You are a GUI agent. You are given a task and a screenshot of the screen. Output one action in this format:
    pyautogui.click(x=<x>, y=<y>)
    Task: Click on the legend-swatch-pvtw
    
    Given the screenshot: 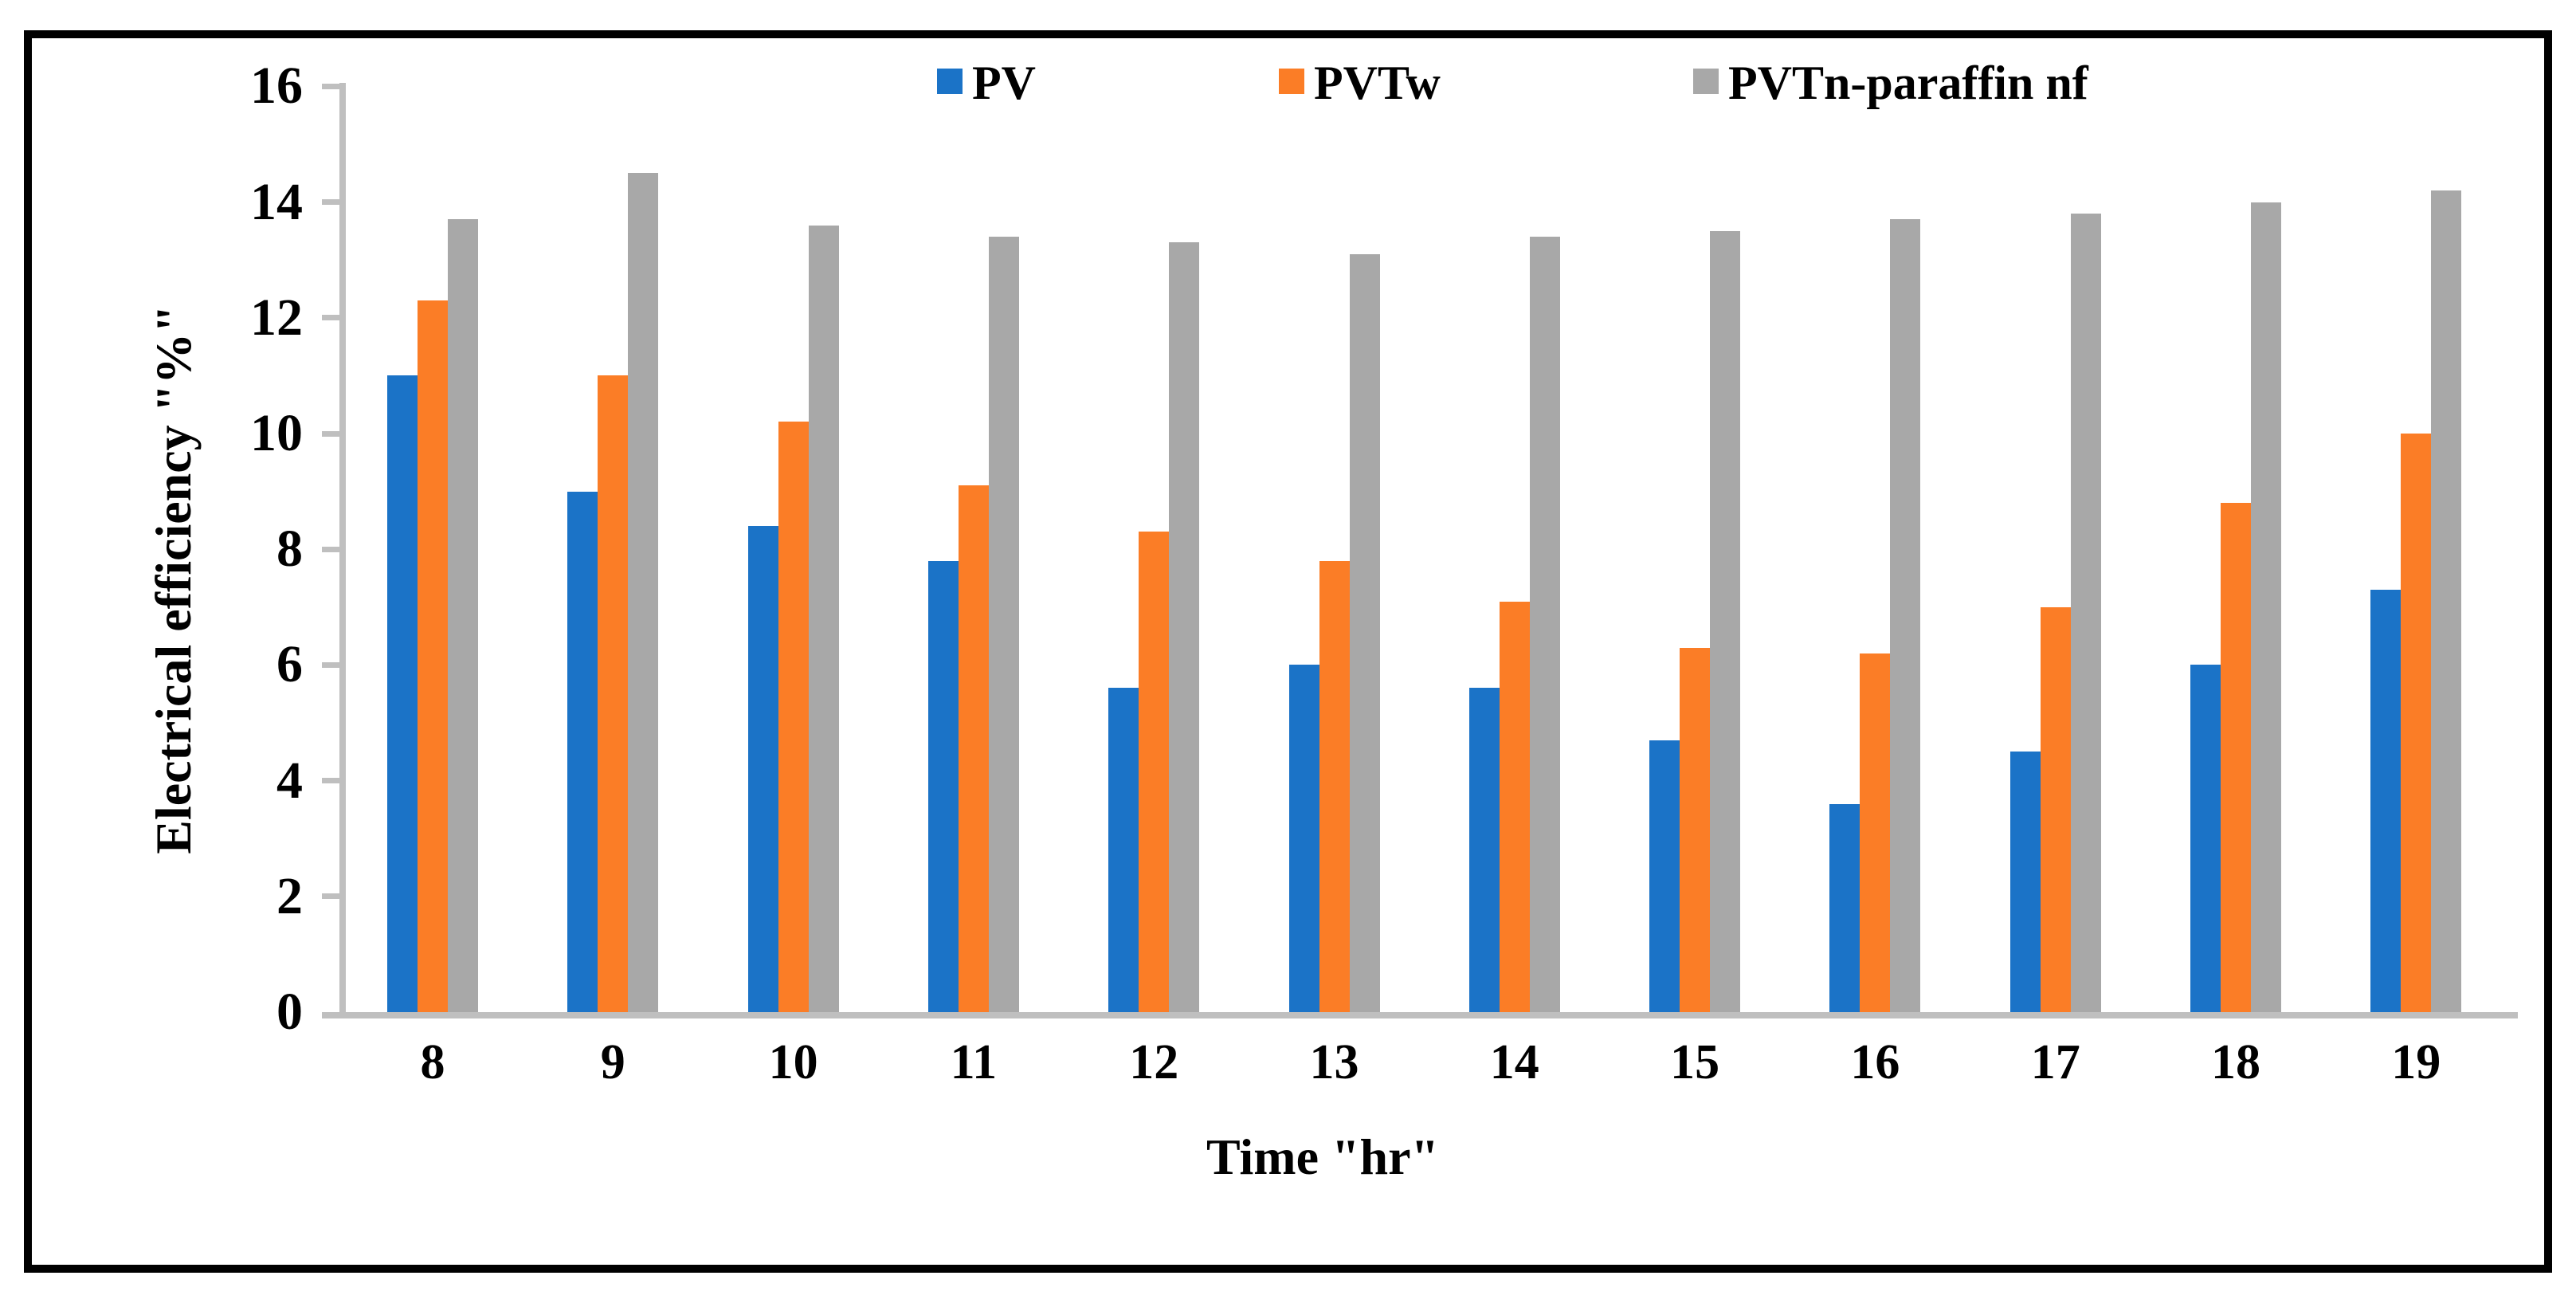 What is the action you would take?
    pyautogui.click(x=1291, y=81)
    